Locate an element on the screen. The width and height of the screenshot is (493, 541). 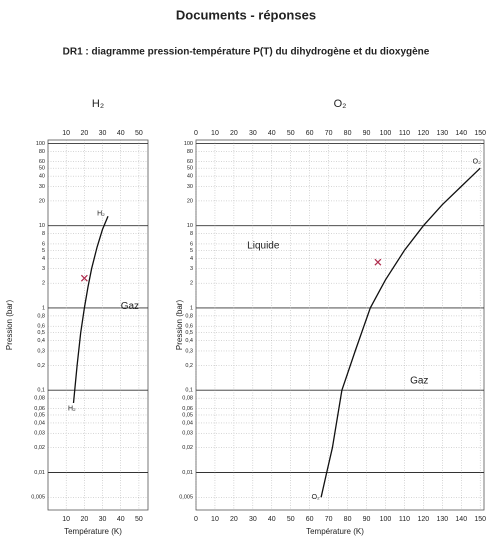
y-tick-label: 40 is located at coordinates (190, 177).